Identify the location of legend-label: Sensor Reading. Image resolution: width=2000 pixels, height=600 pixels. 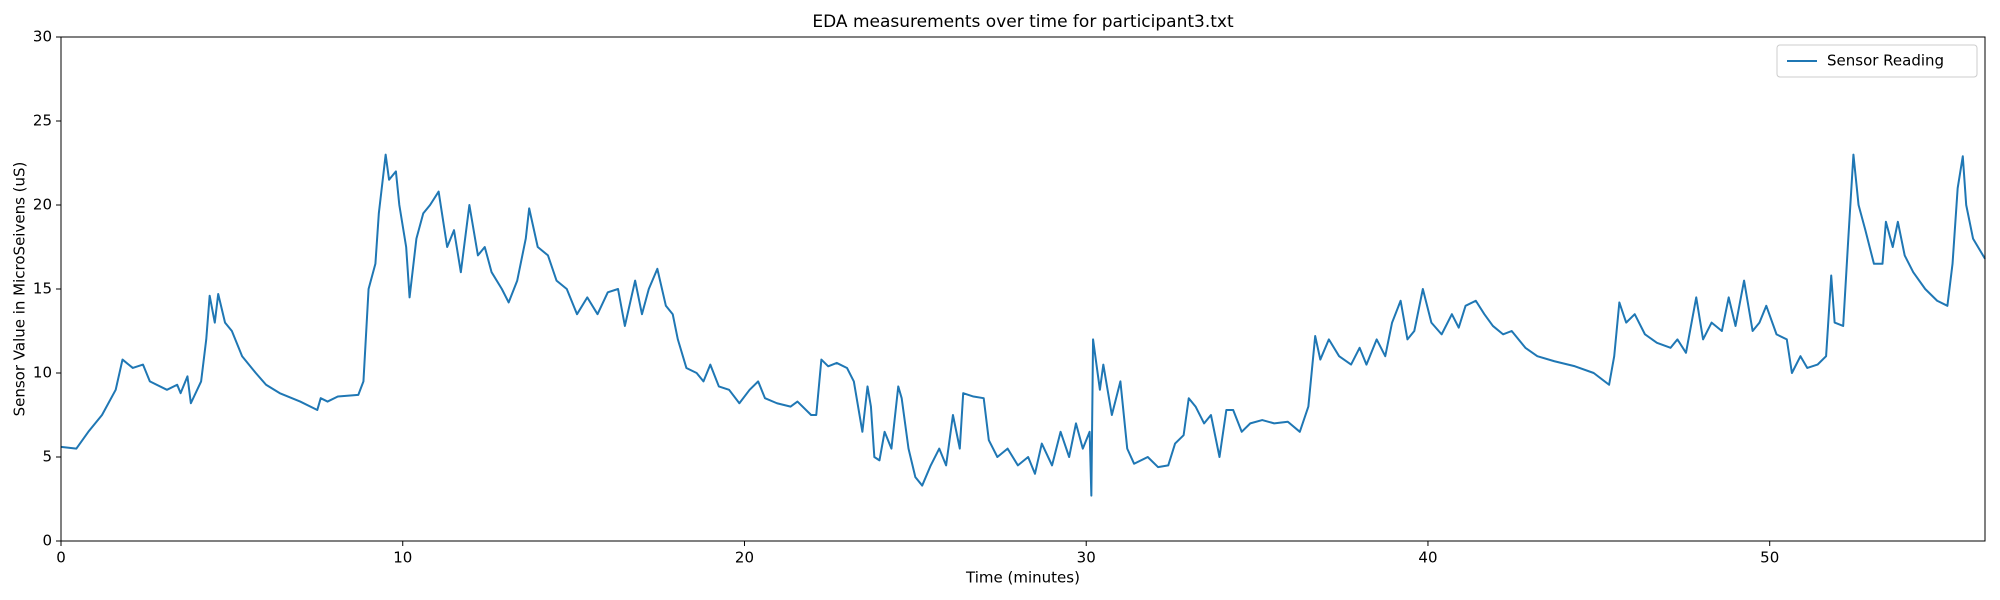
(1885, 61).